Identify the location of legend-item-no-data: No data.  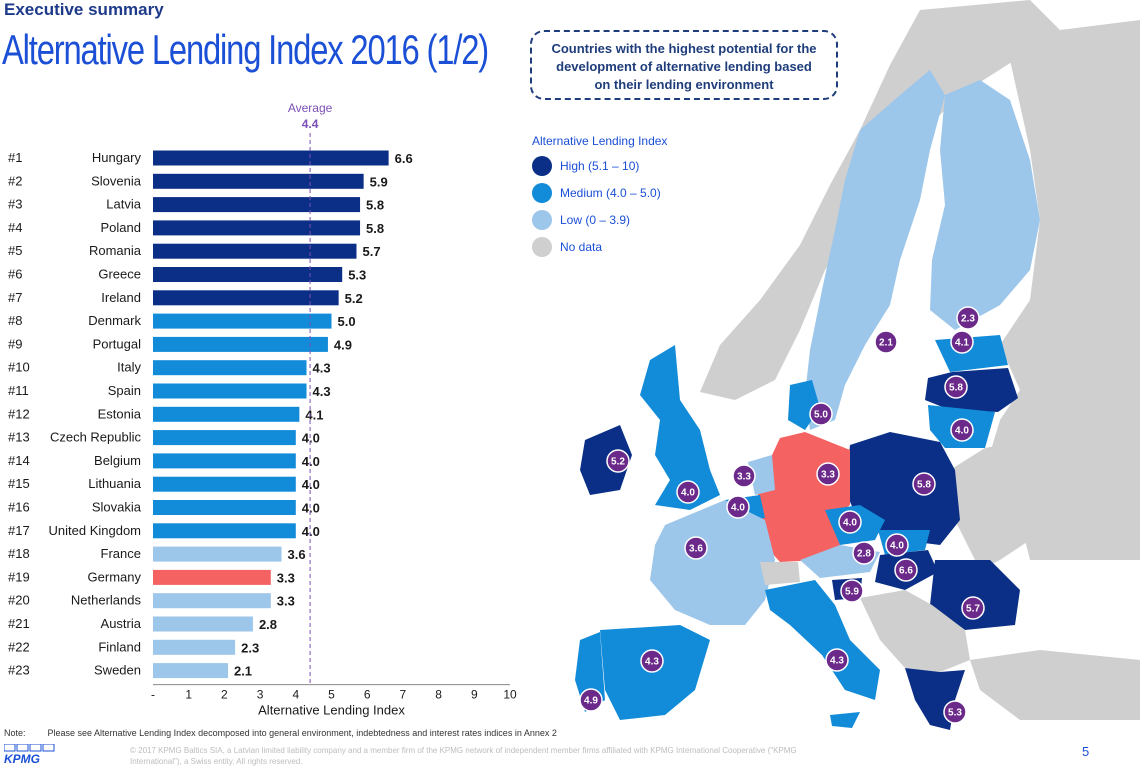
(642, 246).